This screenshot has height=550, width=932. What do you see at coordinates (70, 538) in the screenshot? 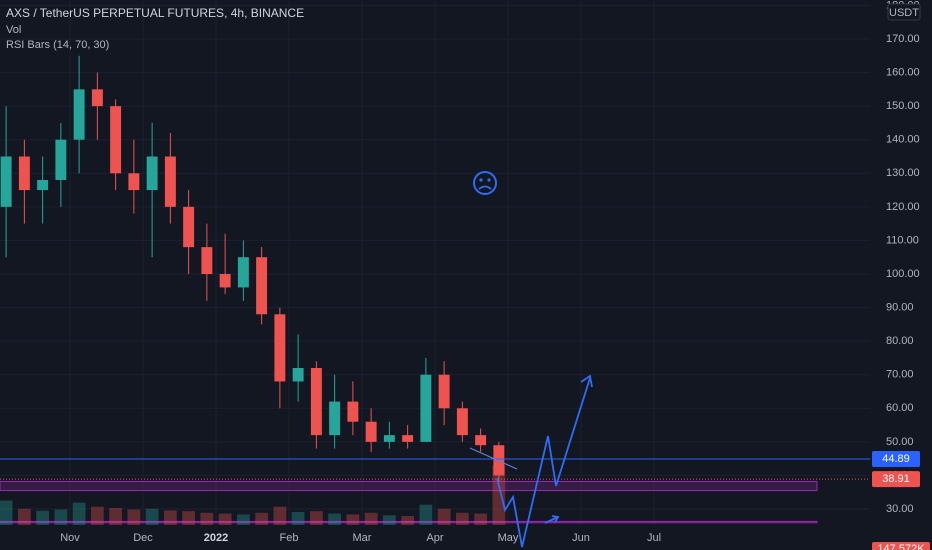
I see `x-tick-label: Nov` at bounding box center [70, 538].